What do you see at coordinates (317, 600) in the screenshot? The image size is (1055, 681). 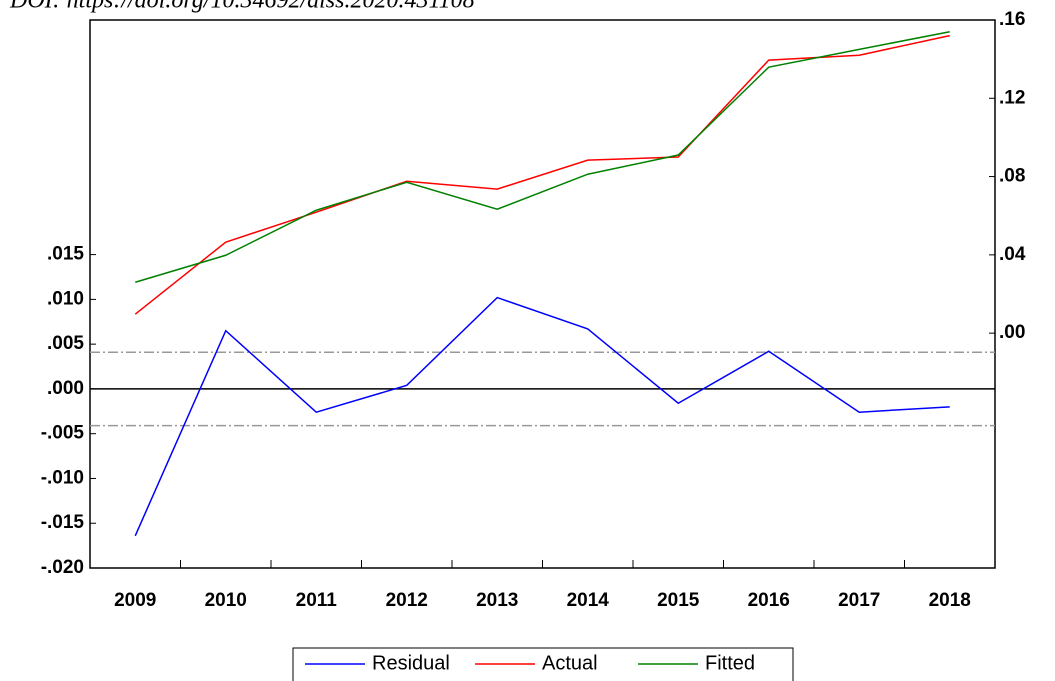 I see `x-tick-label: 2011` at bounding box center [317, 600].